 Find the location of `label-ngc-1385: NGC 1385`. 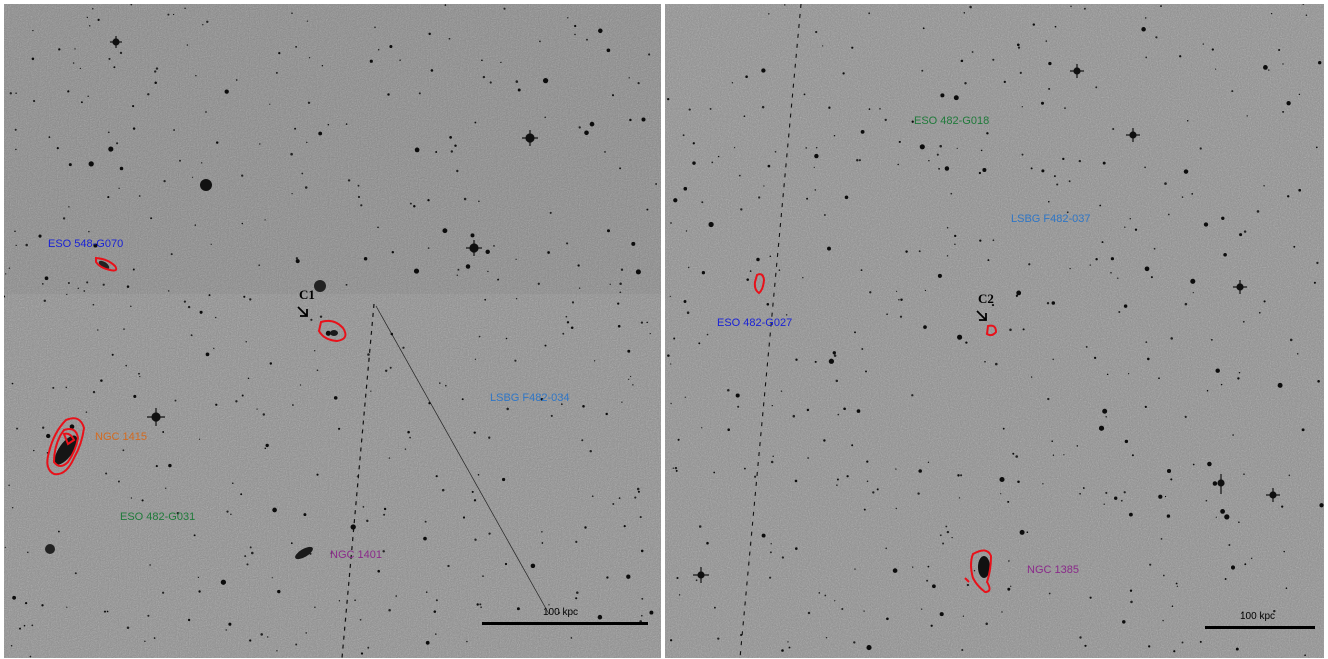

label-ngc-1385: NGC 1385 is located at coordinates (1053, 570).